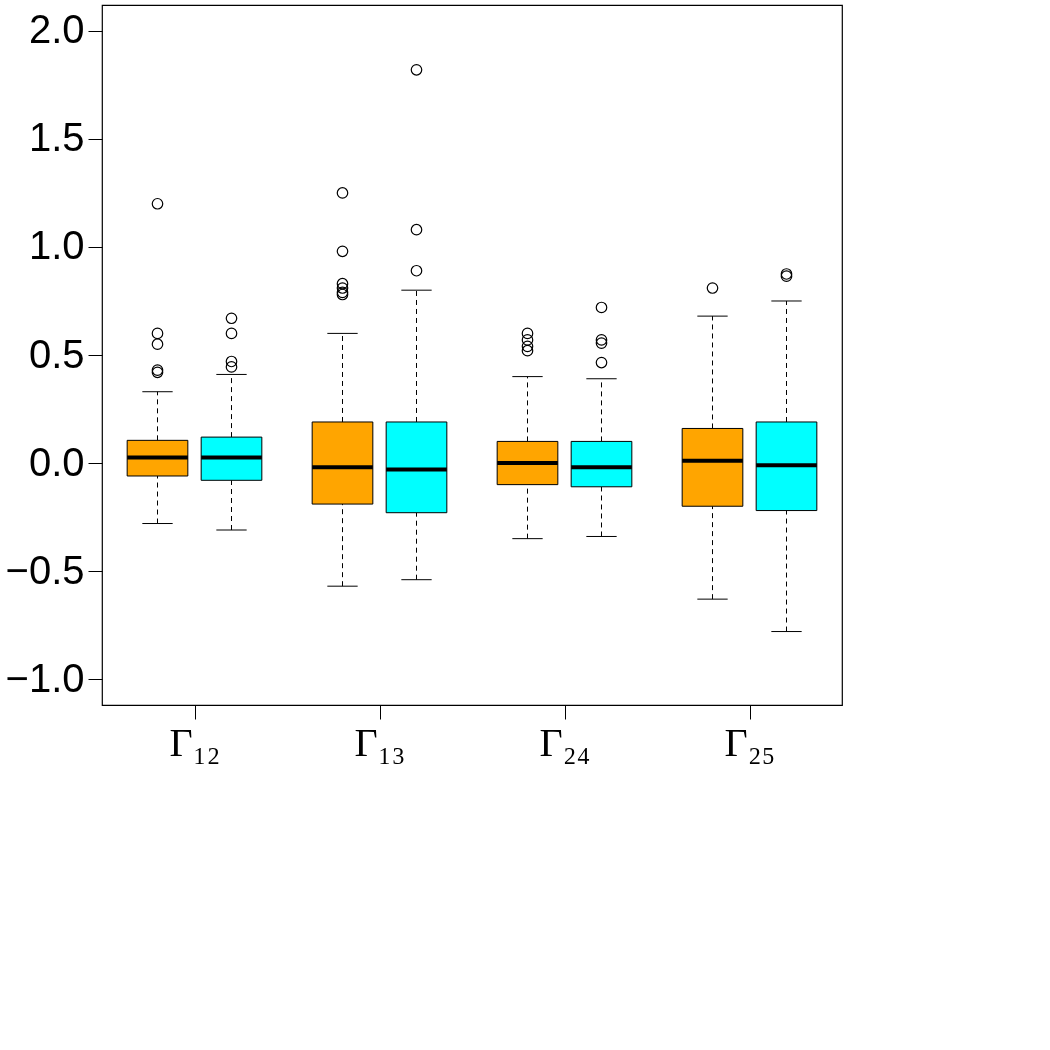  Describe the element at coordinates (380, 742) in the screenshot. I see `x-tick-label: Γ₁₃` at that location.